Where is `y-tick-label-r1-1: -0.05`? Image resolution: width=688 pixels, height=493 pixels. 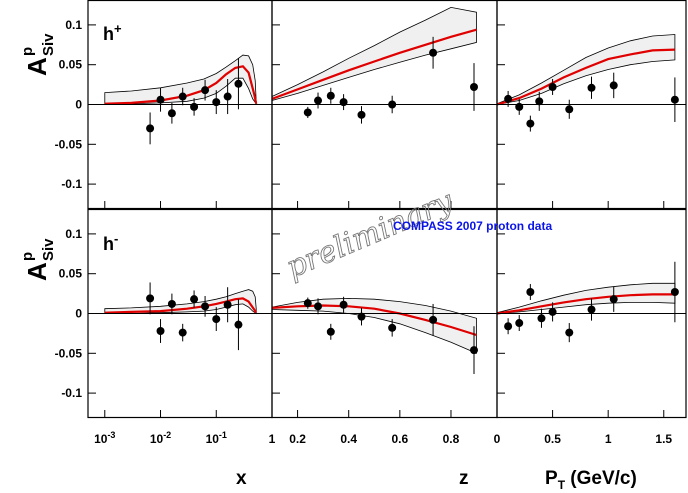
y-tick-label-r1-1: -0.05 is located at coordinates (69, 353).